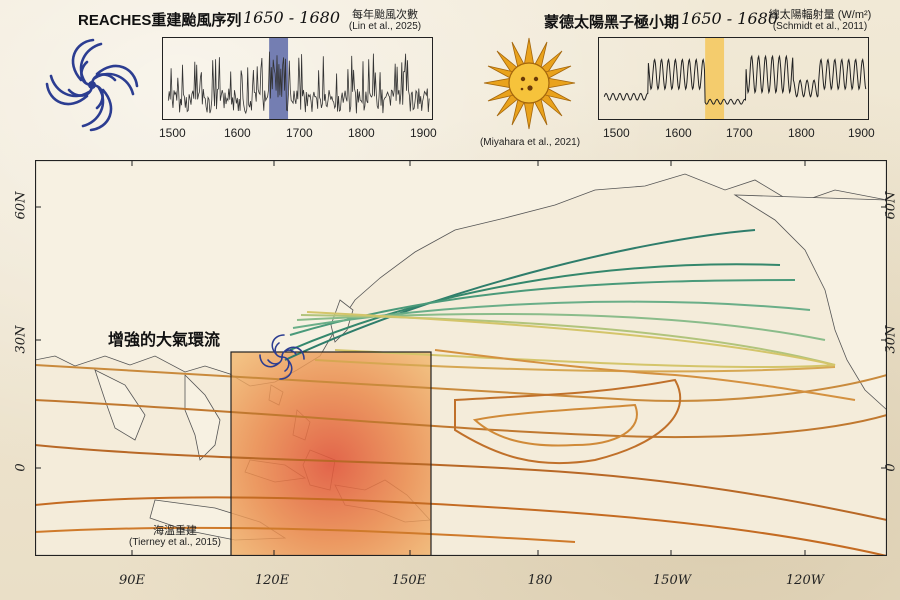  What do you see at coordinates (612, 22) in the screenshot?
I see `right-panel-title: 蒙德太陽黑子極小期` at bounding box center [612, 22].